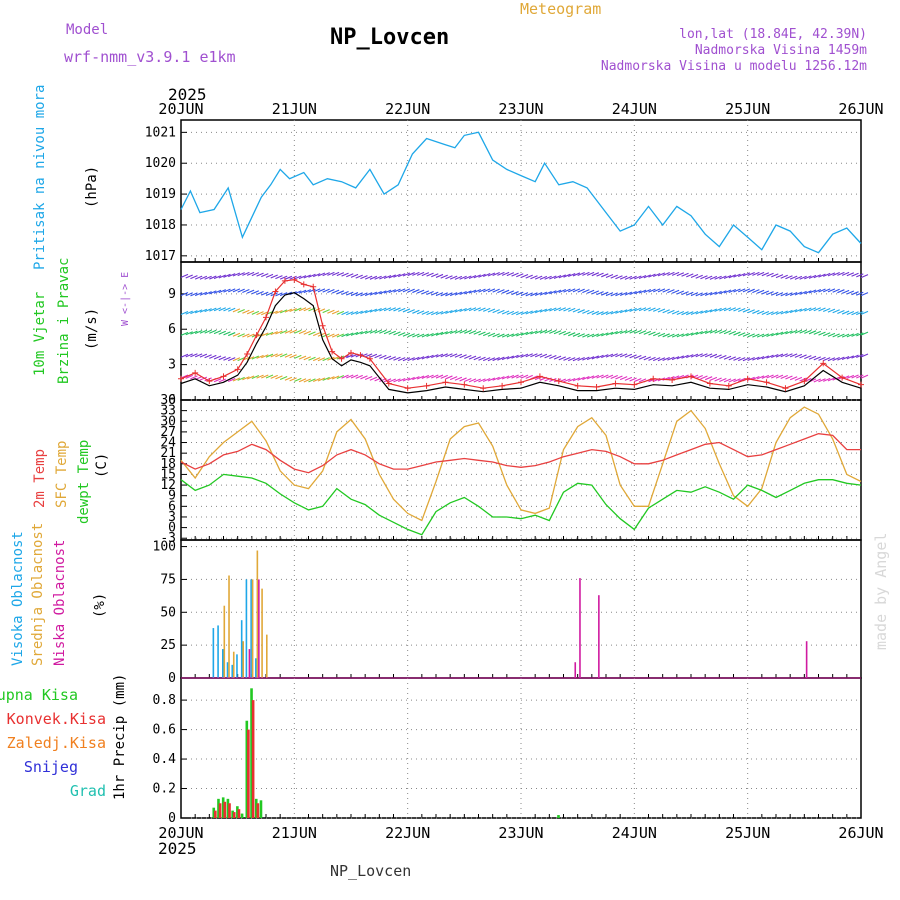 The width and height of the screenshot is (900, 900). I want to click on date-label-bottom: 25JUN, so click(747, 833).